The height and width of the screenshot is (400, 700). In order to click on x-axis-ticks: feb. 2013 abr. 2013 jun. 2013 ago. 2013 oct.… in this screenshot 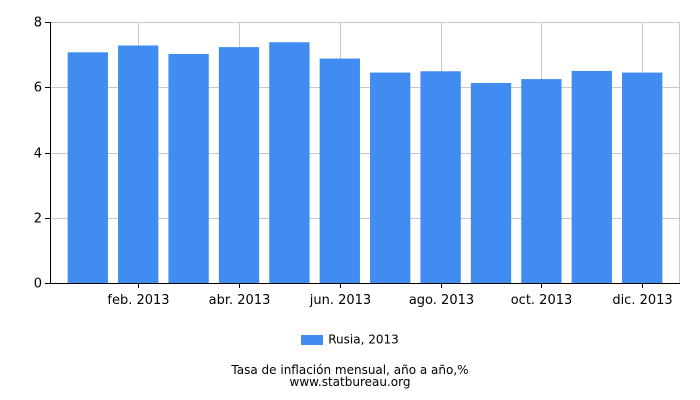, I will do `click(390, 295)`.